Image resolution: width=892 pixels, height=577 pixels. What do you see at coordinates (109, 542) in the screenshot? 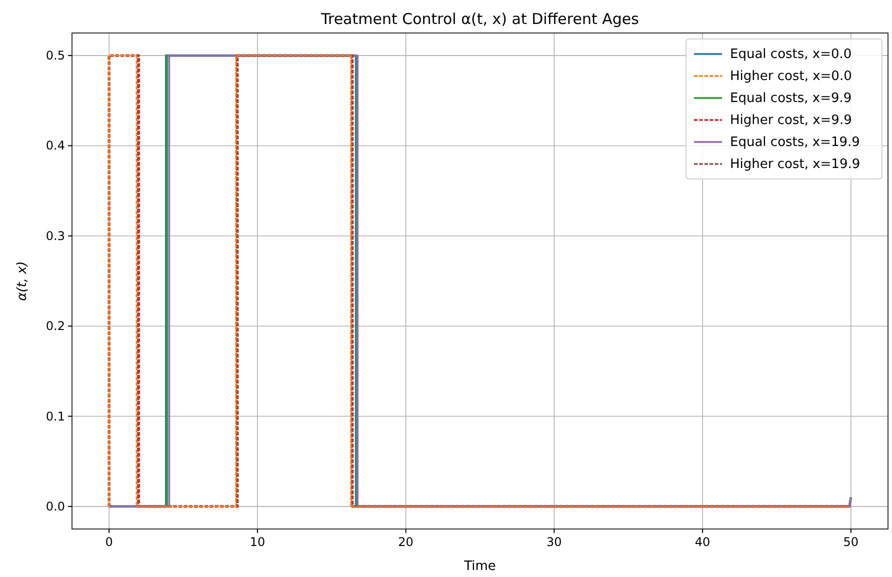
I see `x-tick-label: 0` at bounding box center [109, 542].